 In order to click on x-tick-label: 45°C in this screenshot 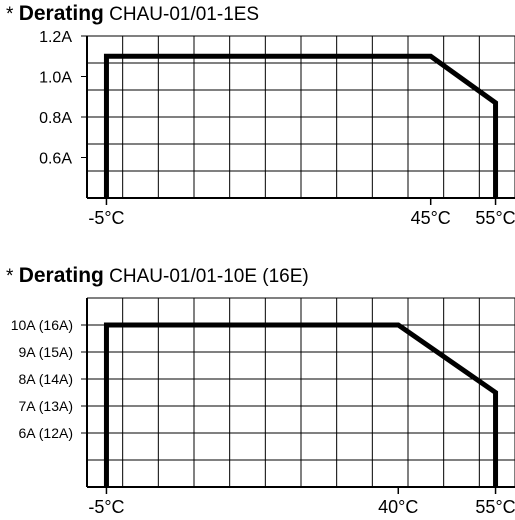, I will do `click(431, 218)`.